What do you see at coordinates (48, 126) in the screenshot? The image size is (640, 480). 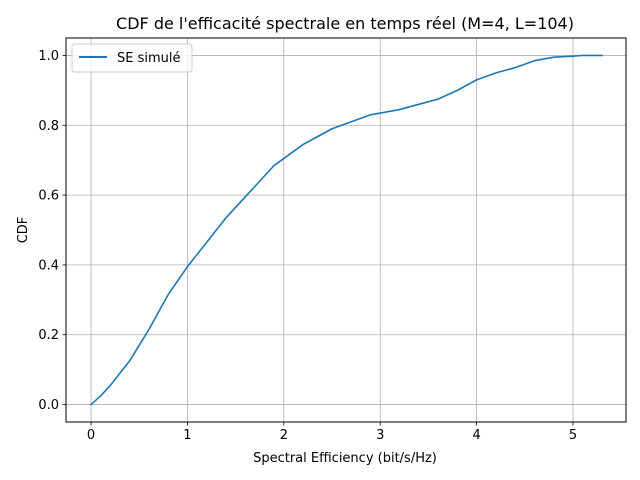 I see `y-tick-label: 0.8` at bounding box center [48, 126].